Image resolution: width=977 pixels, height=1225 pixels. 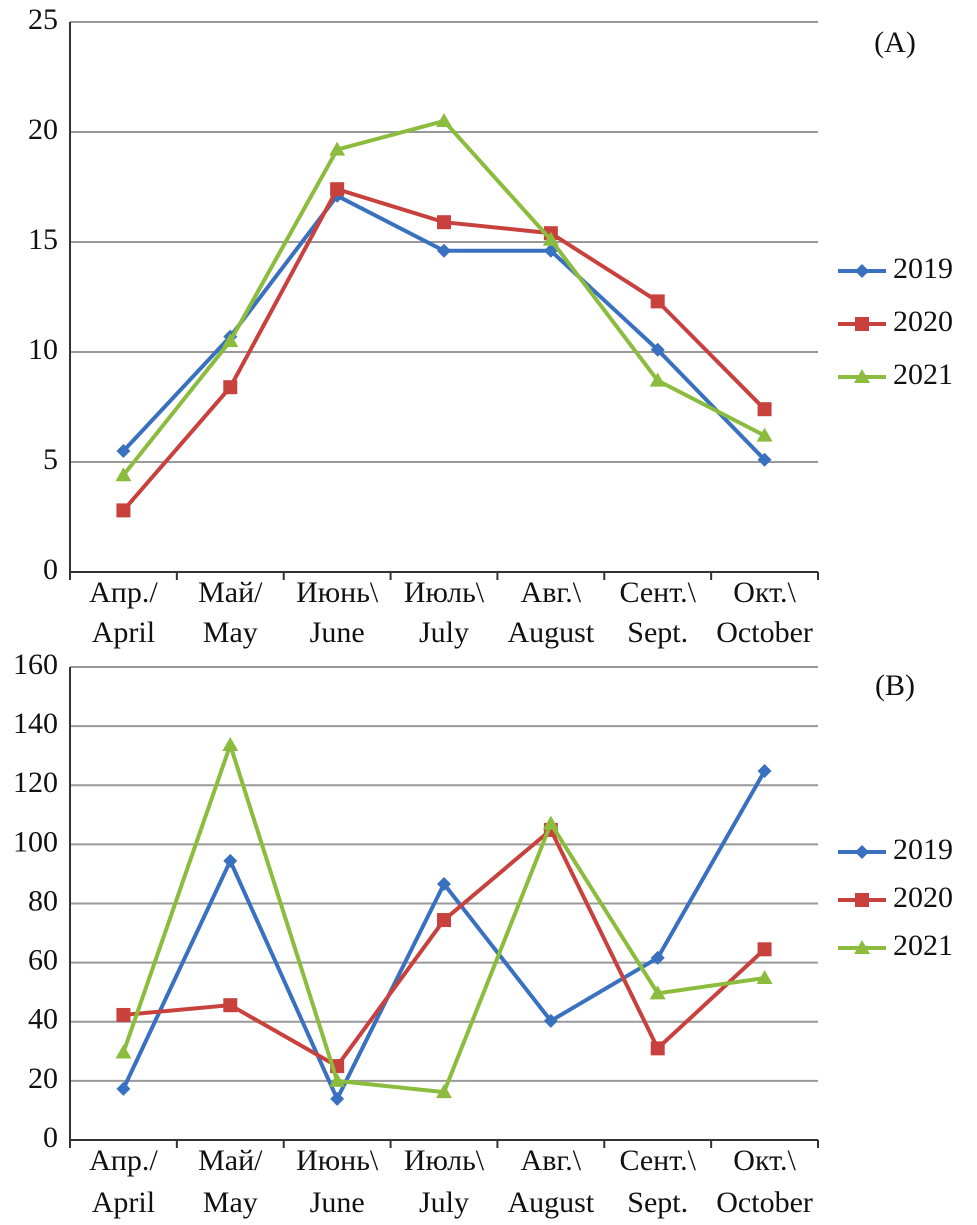 What do you see at coordinates (43, 349) in the screenshot?
I see `y-tick-label: 10` at bounding box center [43, 349].